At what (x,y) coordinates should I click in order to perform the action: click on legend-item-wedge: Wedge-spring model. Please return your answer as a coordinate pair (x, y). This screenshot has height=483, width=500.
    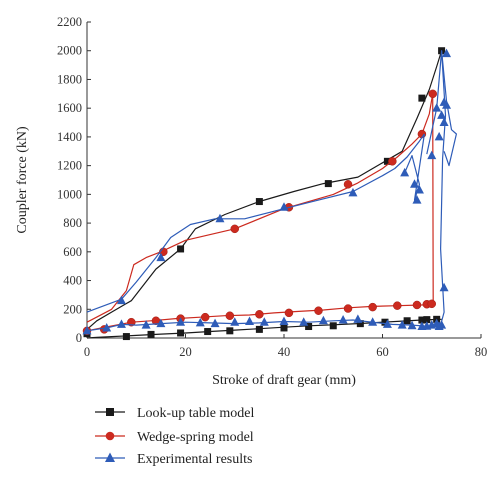
    Looking at the image, I should click on (174, 437).